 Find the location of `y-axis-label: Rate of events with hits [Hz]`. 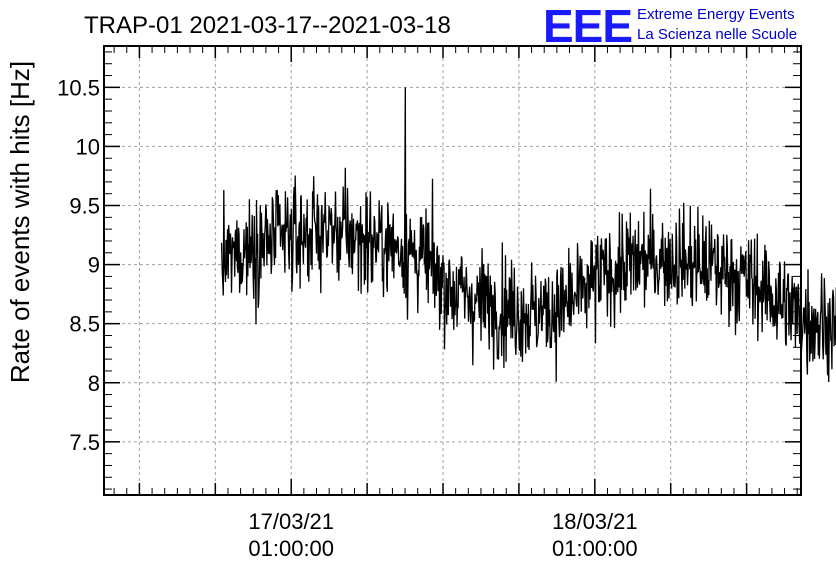

y-axis-label: Rate of events with hits [Hz] is located at coordinates (20, 222).